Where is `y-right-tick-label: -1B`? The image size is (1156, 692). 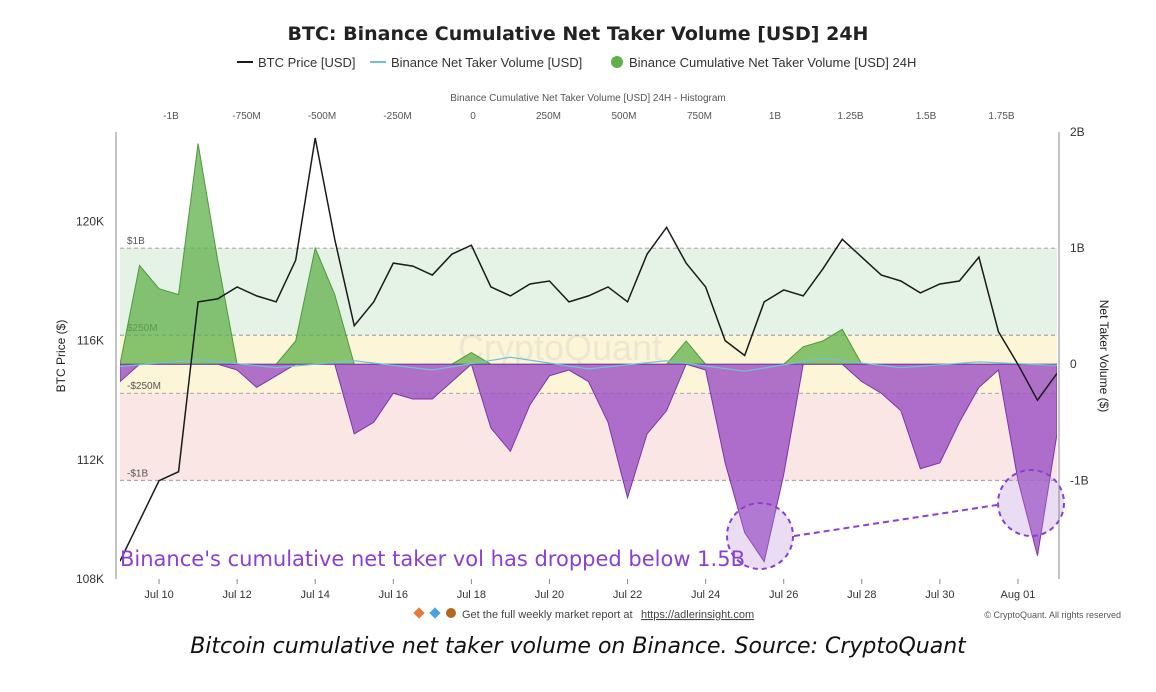
y-right-tick-label: -1B is located at coordinates (1079, 480).